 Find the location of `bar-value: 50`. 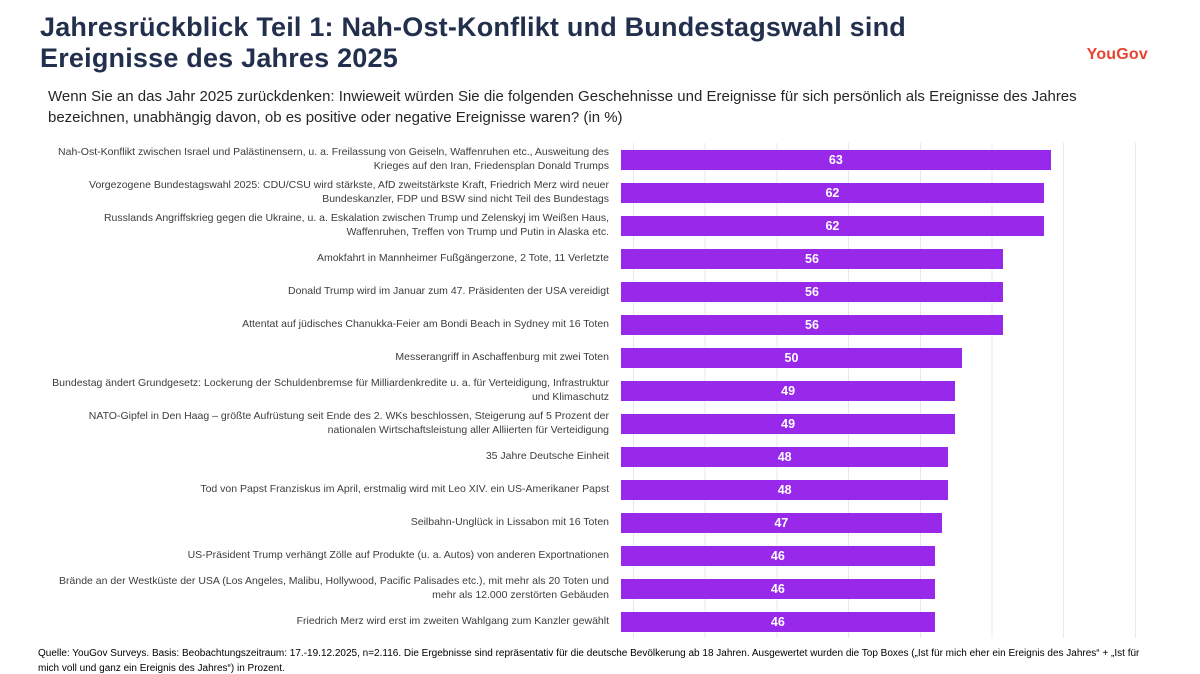

bar-value: 50 is located at coordinates (791, 357).